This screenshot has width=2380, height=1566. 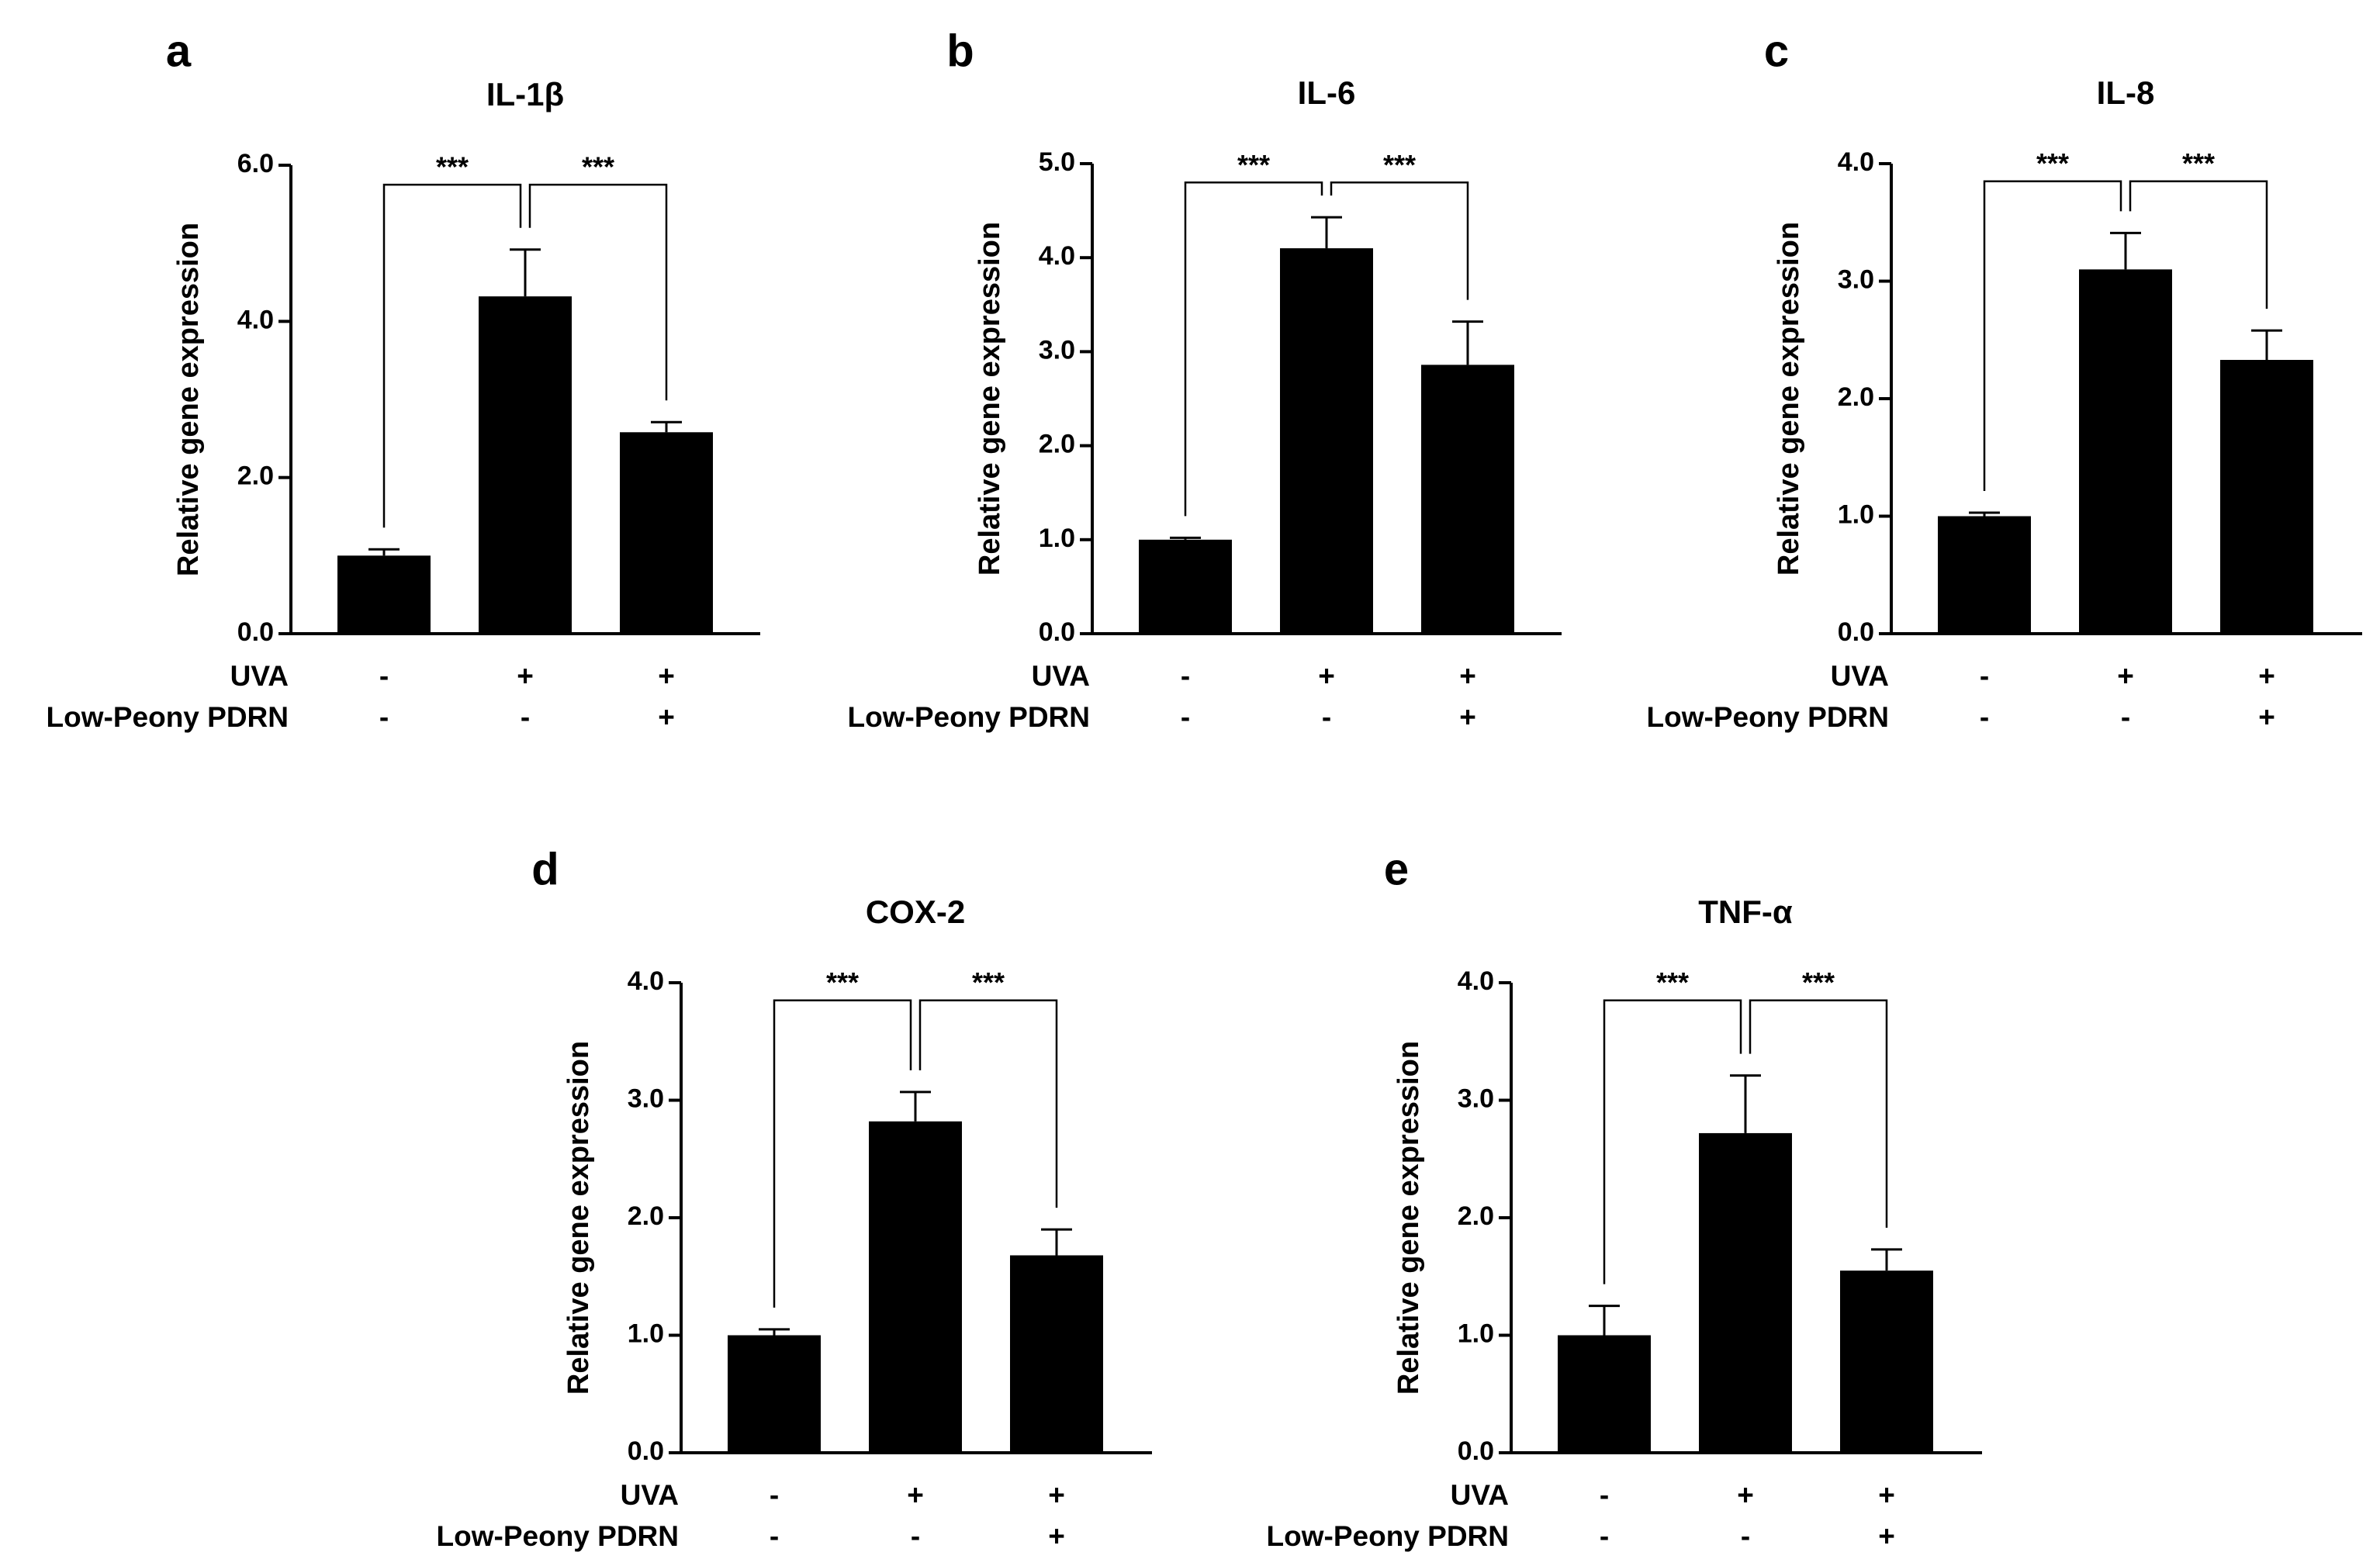 What do you see at coordinates (545, 869) in the screenshot?
I see `panel-letter: d` at bounding box center [545, 869].